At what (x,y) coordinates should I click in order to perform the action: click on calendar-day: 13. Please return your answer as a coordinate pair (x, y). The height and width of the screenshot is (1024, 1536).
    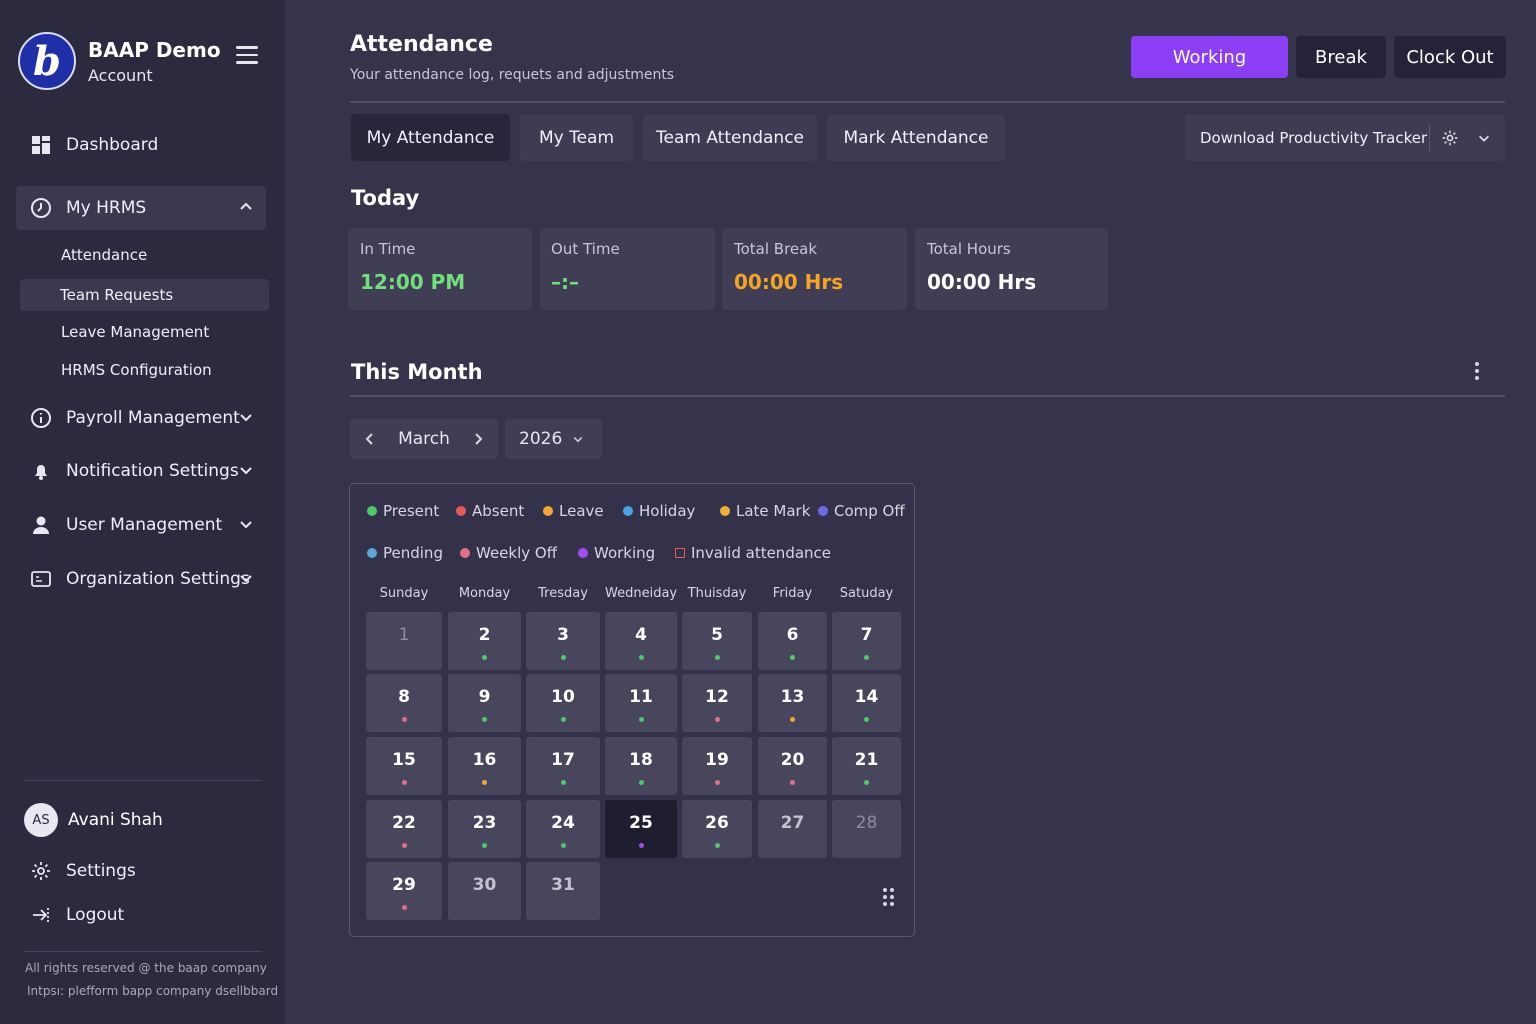
    Looking at the image, I should click on (792, 703).